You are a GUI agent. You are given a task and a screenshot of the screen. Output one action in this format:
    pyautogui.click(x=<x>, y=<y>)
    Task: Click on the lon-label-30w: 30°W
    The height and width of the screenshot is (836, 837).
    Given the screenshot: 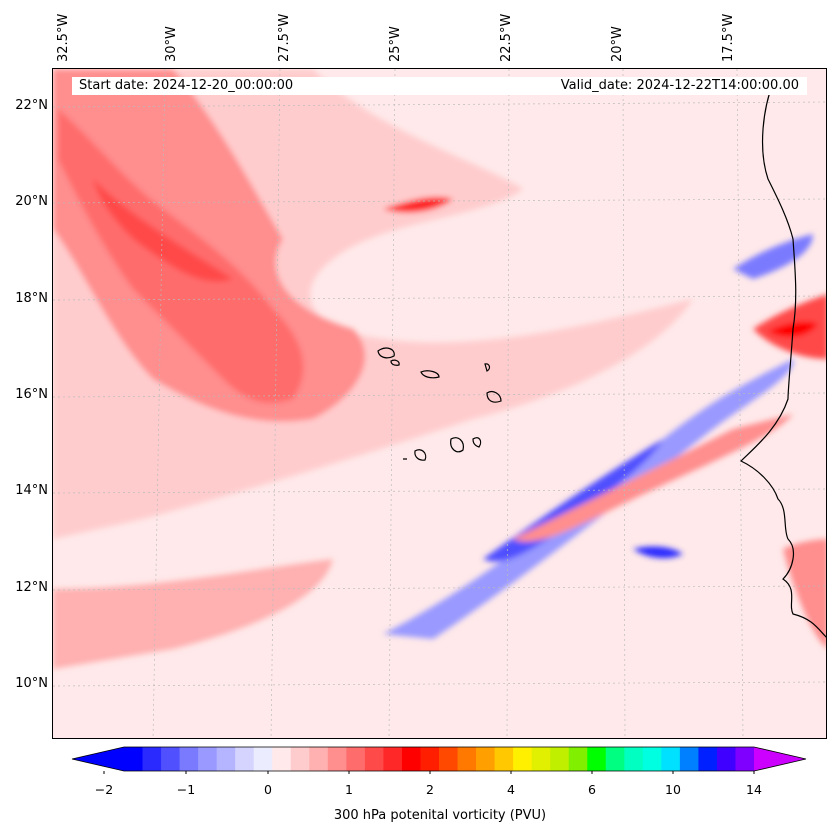 What is the action you would take?
    pyautogui.click(x=171, y=44)
    